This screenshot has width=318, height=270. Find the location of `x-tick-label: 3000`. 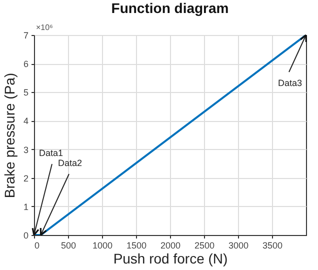

x-tick-label: 3000 is located at coordinates (238, 245).